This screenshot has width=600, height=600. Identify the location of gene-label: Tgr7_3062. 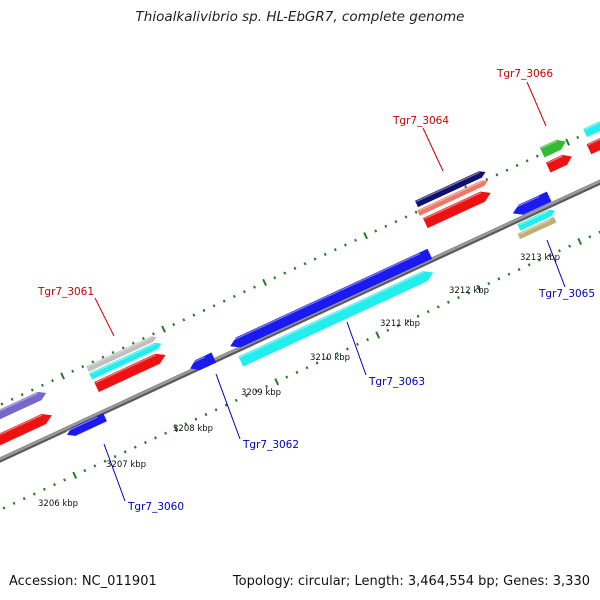
(270, 445).